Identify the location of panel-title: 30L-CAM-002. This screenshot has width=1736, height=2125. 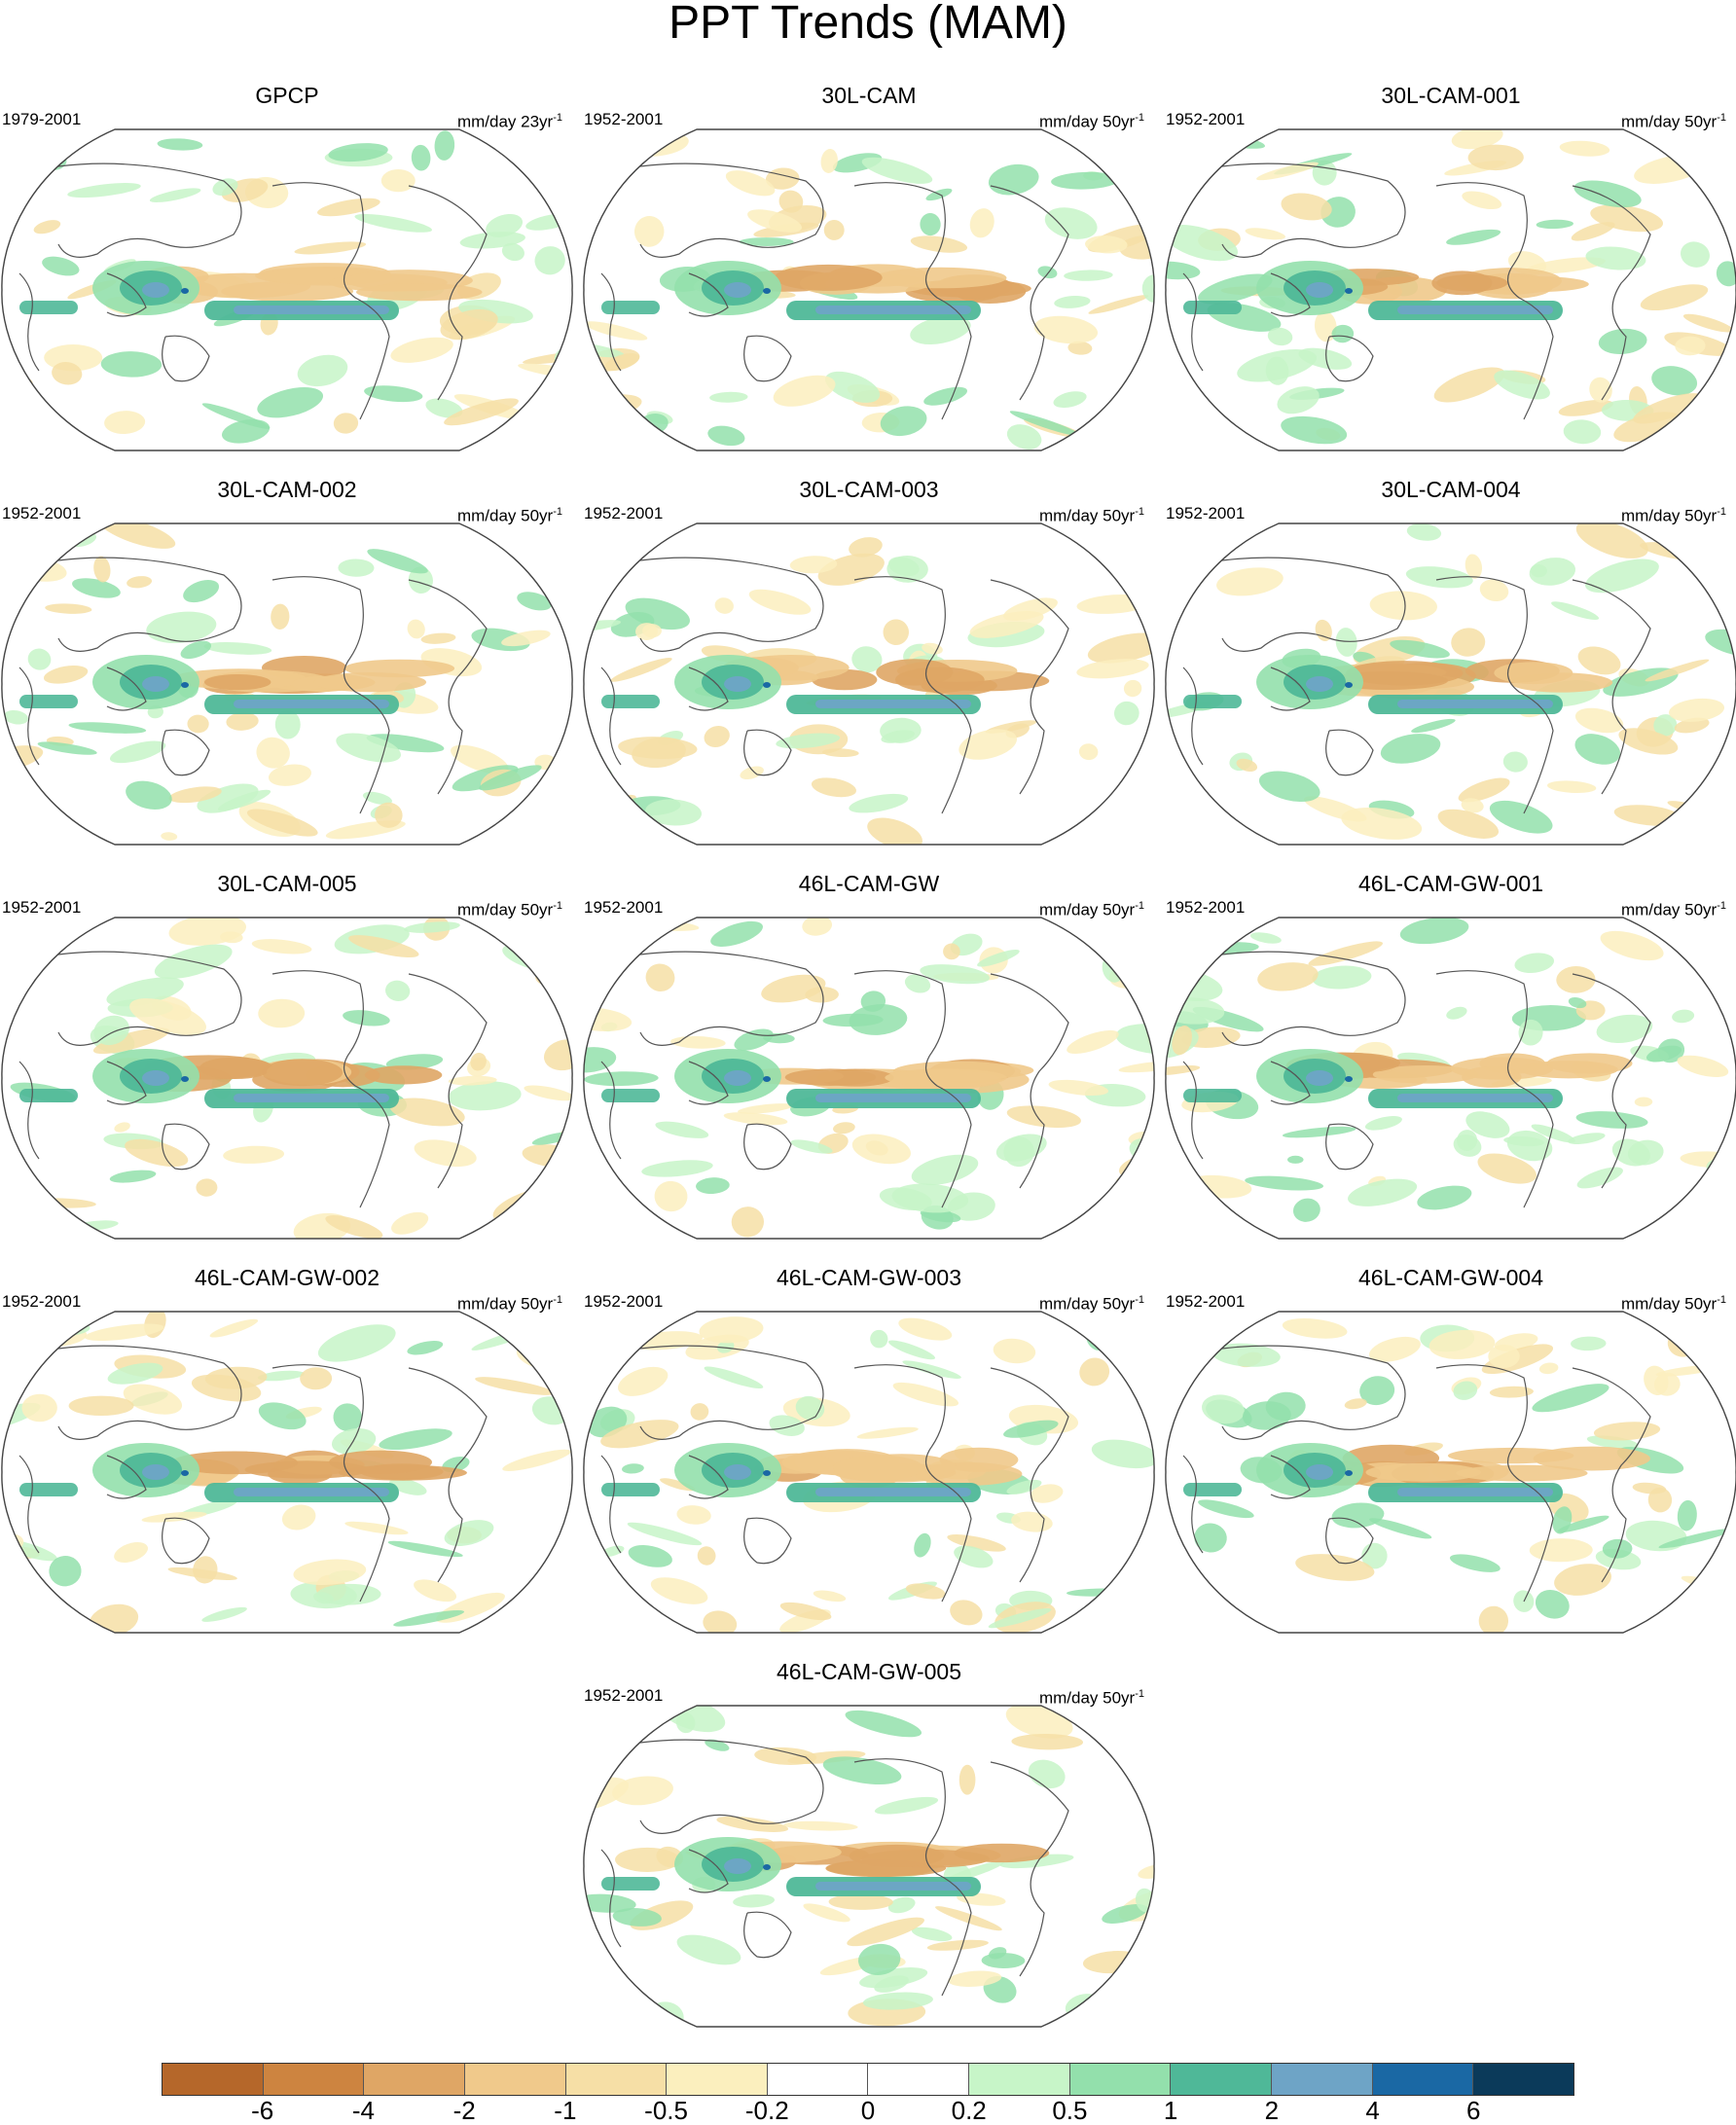
(287, 489).